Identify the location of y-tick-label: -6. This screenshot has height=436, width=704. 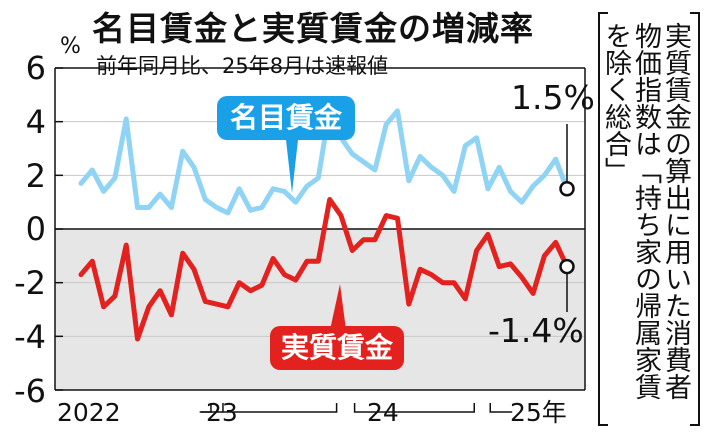
(30, 391).